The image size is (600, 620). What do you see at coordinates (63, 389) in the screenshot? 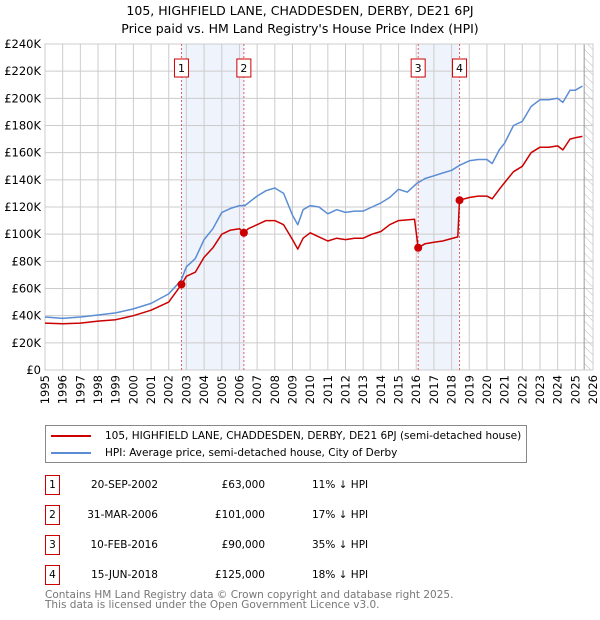
I see `x-tick-label: 1996` at bounding box center [63, 389].